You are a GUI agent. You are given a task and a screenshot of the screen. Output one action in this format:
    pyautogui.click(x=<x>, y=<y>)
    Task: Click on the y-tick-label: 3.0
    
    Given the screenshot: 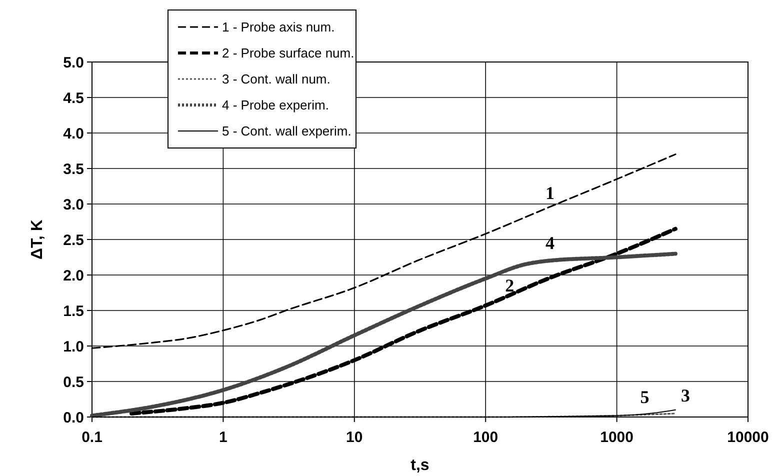 What is the action you would take?
    pyautogui.click(x=73, y=205)
    